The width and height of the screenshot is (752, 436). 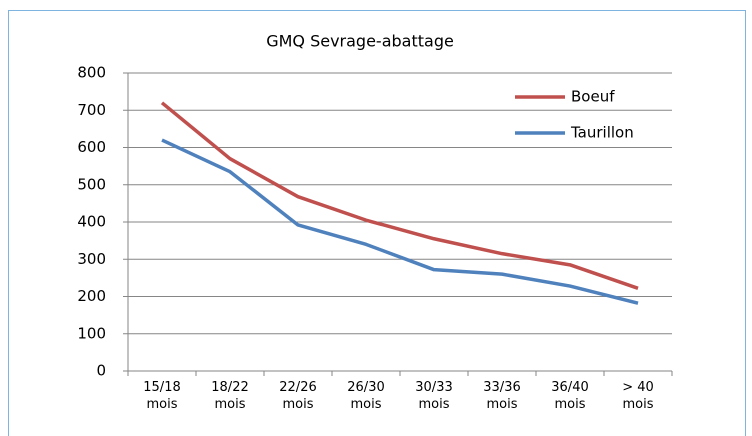 What do you see at coordinates (230, 396) in the screenshot?
I see `x-tick-label: 18/22 mois` at bounding box center [230, 396].